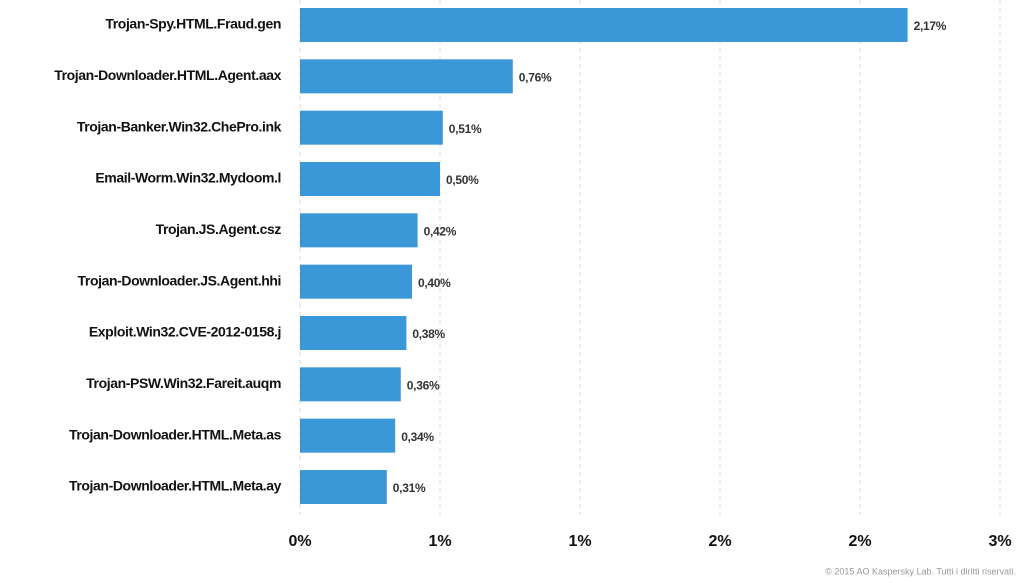 The width and height of the screenshot is (1024, 583). I want to click on y-tick-label: Trojan-Downloader.HTML.Meta.ay, so click(175, 486).